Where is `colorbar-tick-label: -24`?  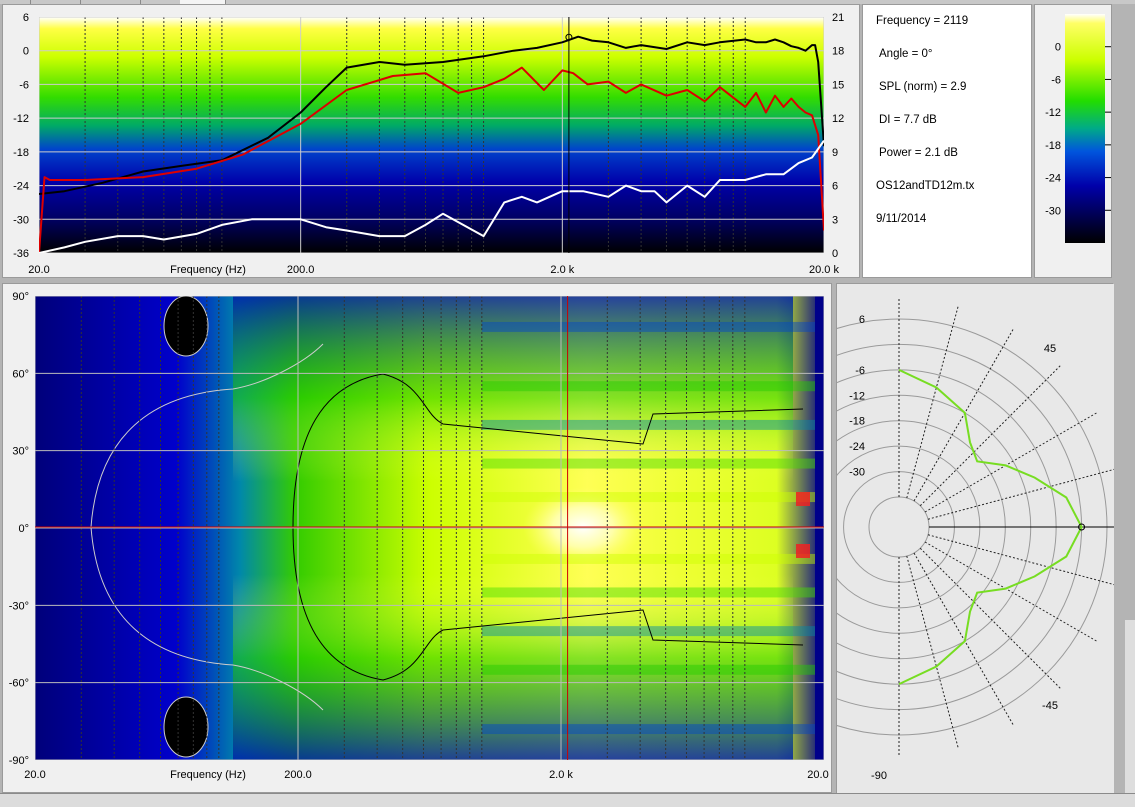
colorbar-tick-label: -24 is located at coordinates (1053, 179).